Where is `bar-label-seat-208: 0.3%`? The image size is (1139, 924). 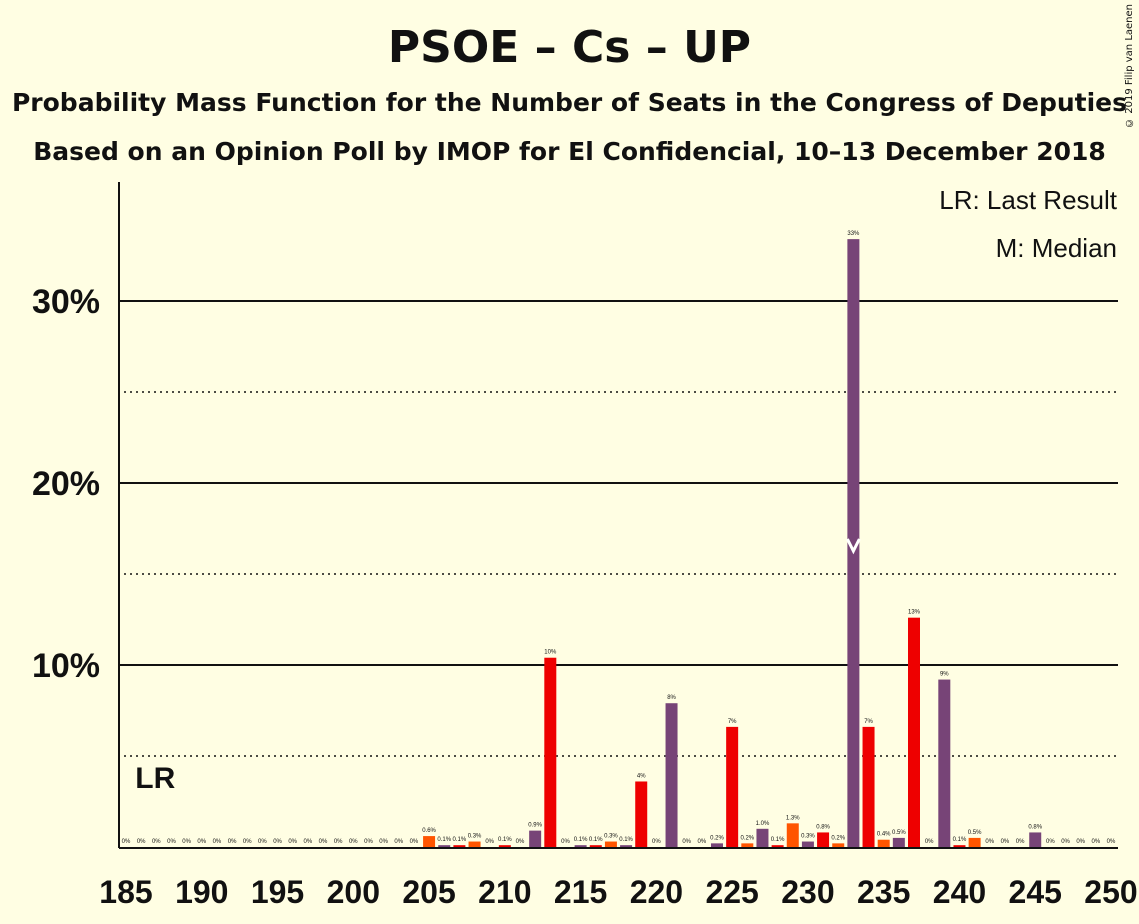 bar-label-seat-208: 0.3% is located at coordinates (475, 837).